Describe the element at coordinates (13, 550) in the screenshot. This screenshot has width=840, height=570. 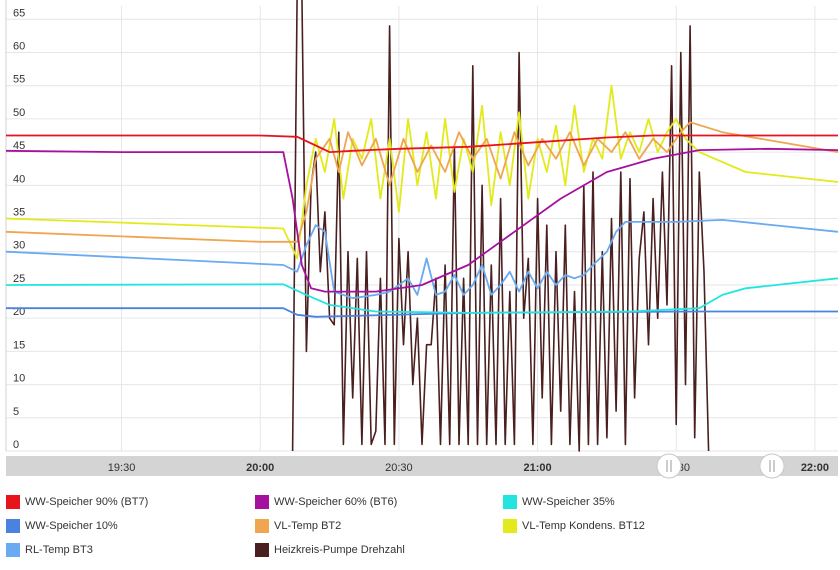
I see `legend-swatch-bt3` at that location.